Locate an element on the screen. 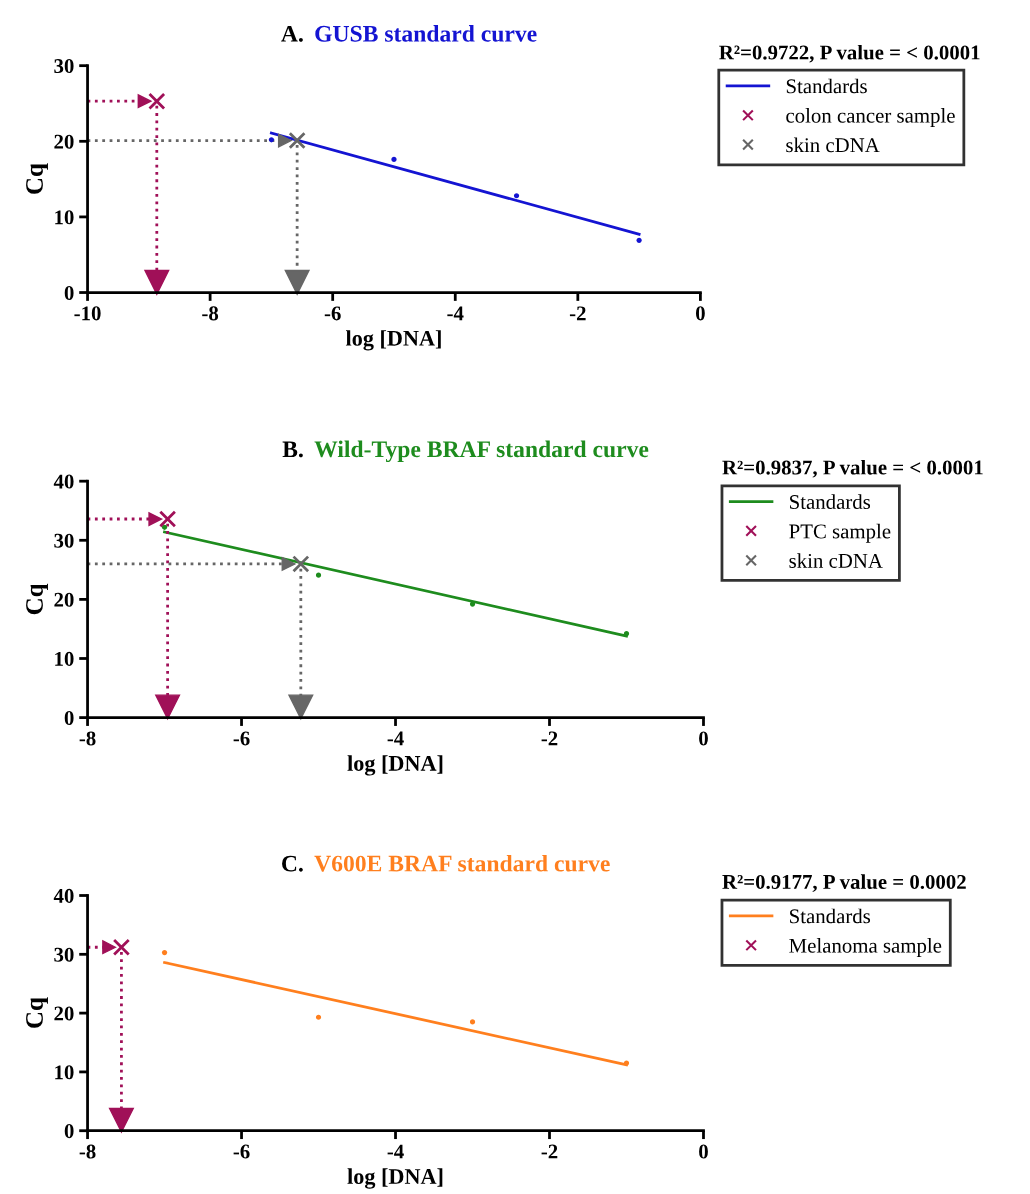 The height and width of the screenshot is (1194, 1030). text: A. is located at coordinates (292, 33).